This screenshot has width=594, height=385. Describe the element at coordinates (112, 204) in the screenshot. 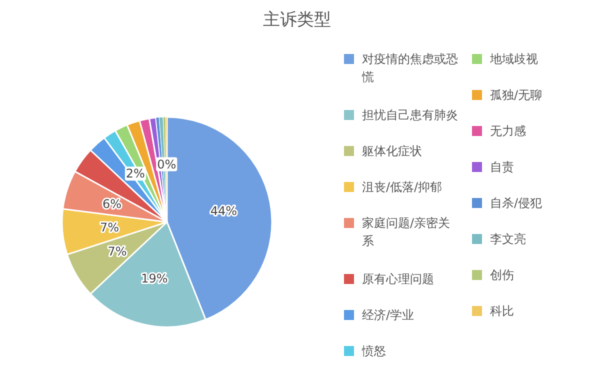

I see `data-label: 6%` at that location.